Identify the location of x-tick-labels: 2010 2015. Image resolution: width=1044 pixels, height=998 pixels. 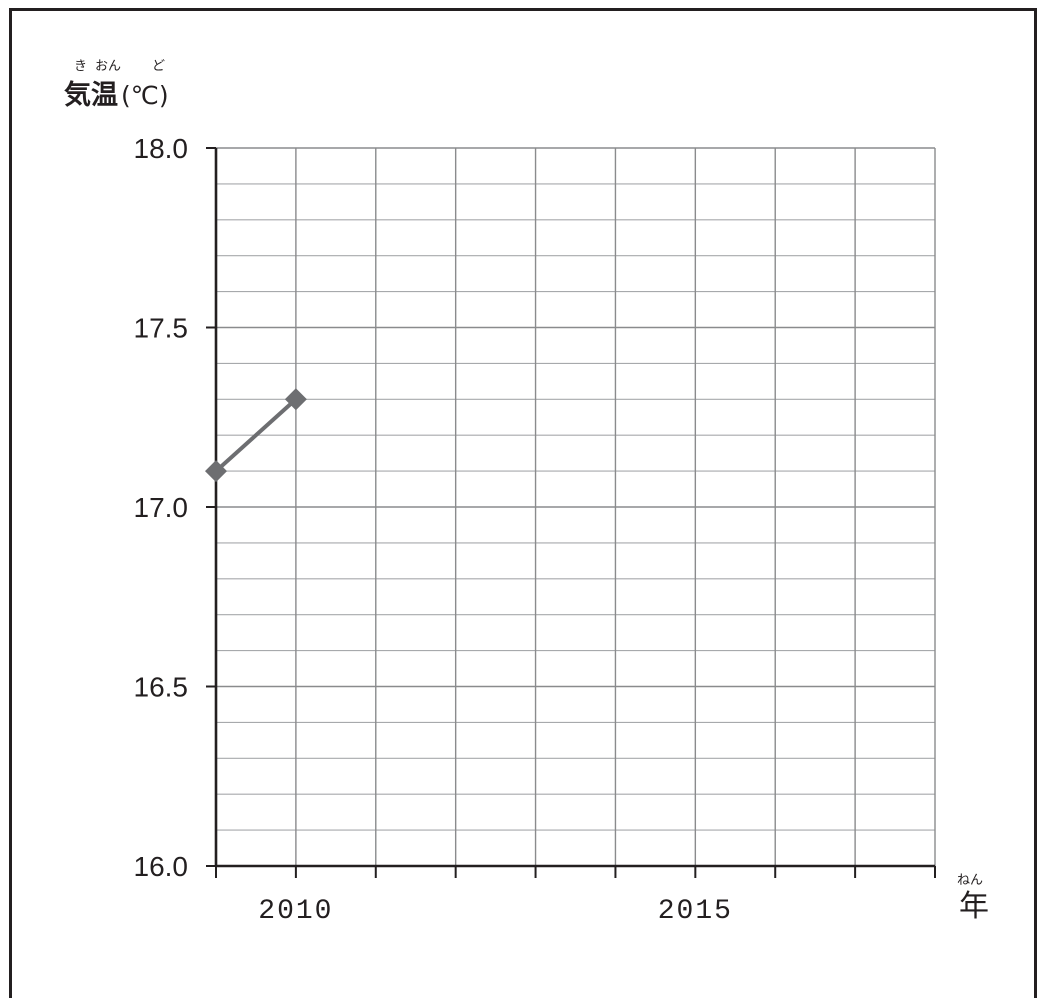
(495, 911).